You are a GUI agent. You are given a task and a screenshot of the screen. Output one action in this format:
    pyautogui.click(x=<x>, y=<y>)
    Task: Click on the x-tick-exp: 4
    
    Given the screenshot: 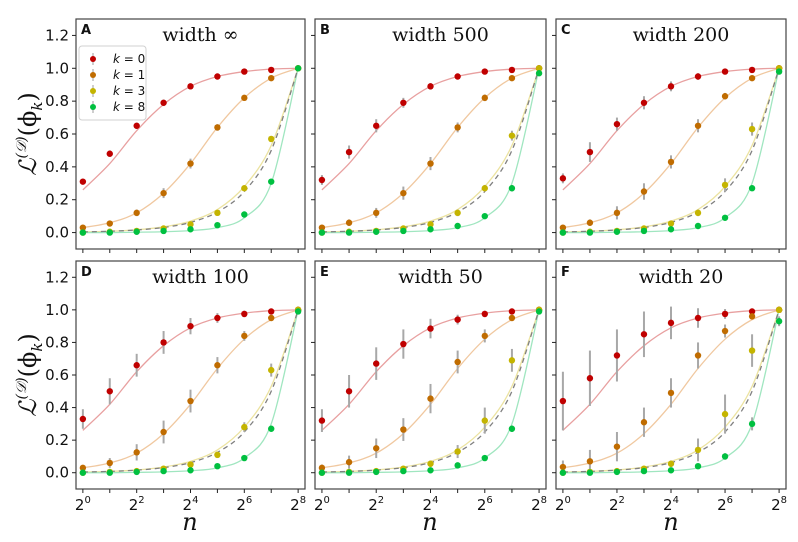 What is the action you would take?
    pyautogui.click(x=676, y=500)
    